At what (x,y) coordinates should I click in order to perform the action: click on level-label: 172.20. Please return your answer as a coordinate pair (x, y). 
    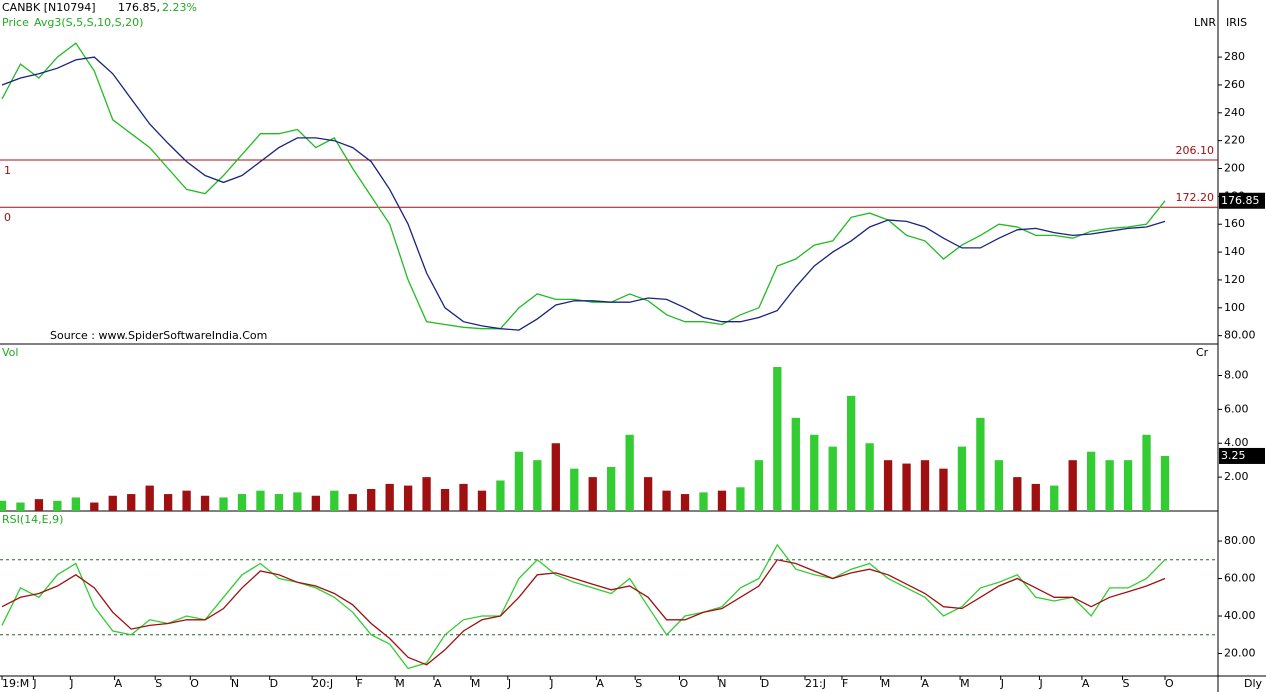
    Looking at the image, I should click on (1195, 197).